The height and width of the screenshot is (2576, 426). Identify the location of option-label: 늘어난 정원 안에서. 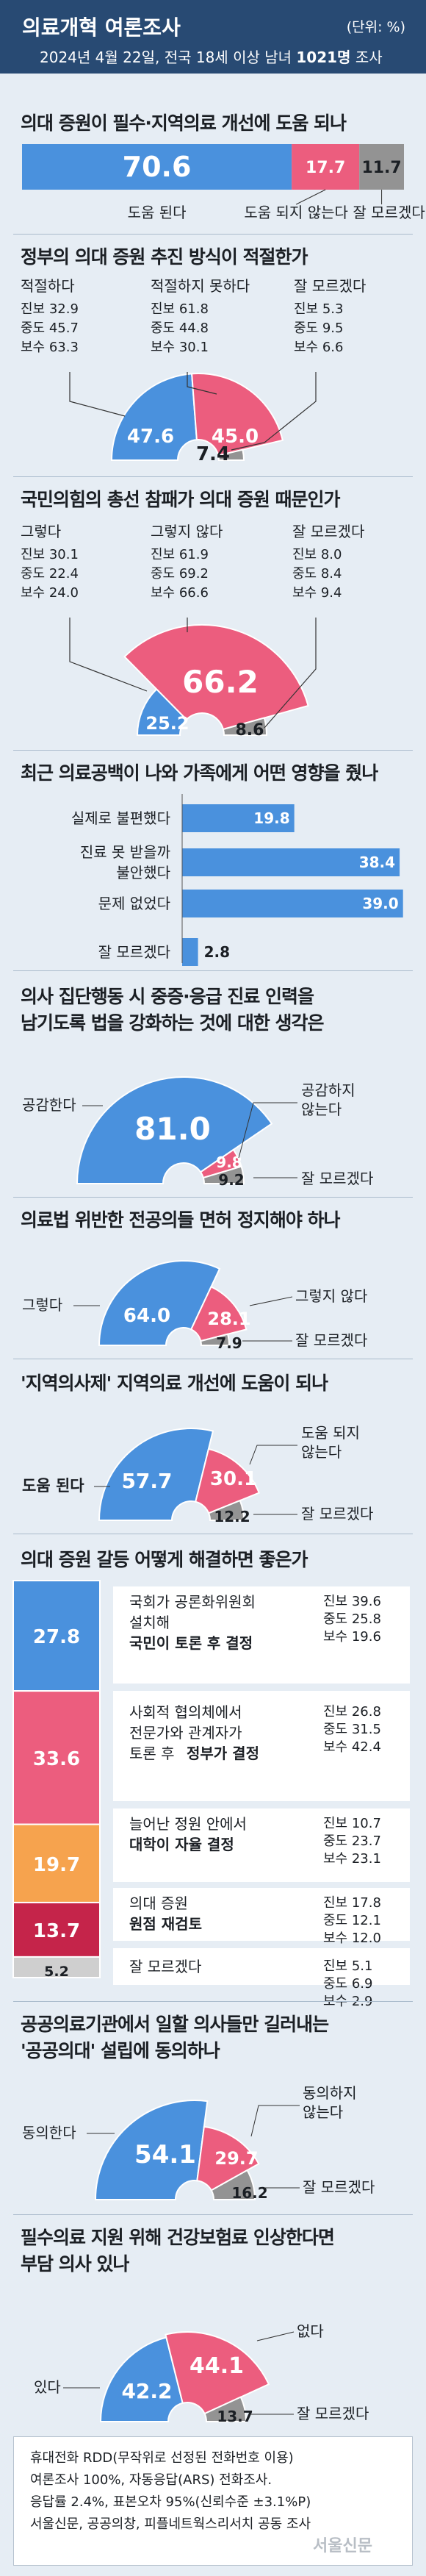
(188, 1824).